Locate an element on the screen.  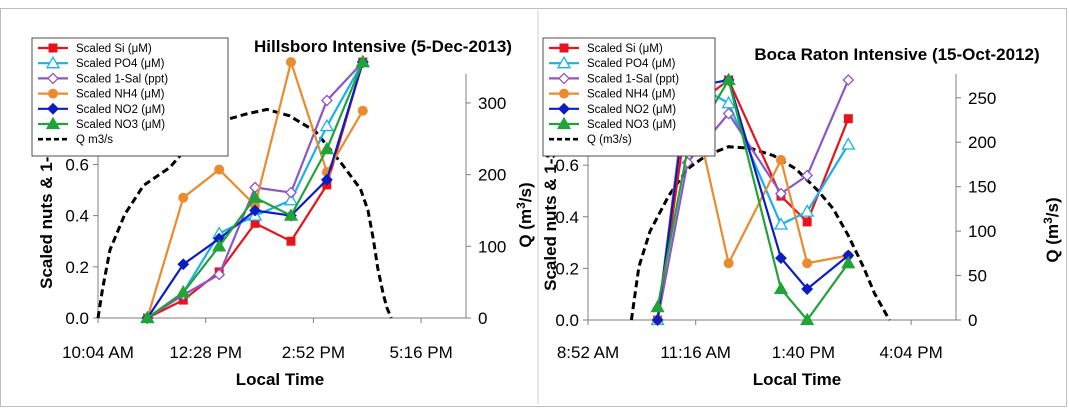
y-axis-label: Scaled nuts & 1-Sal is located at coordinates (46, 210).